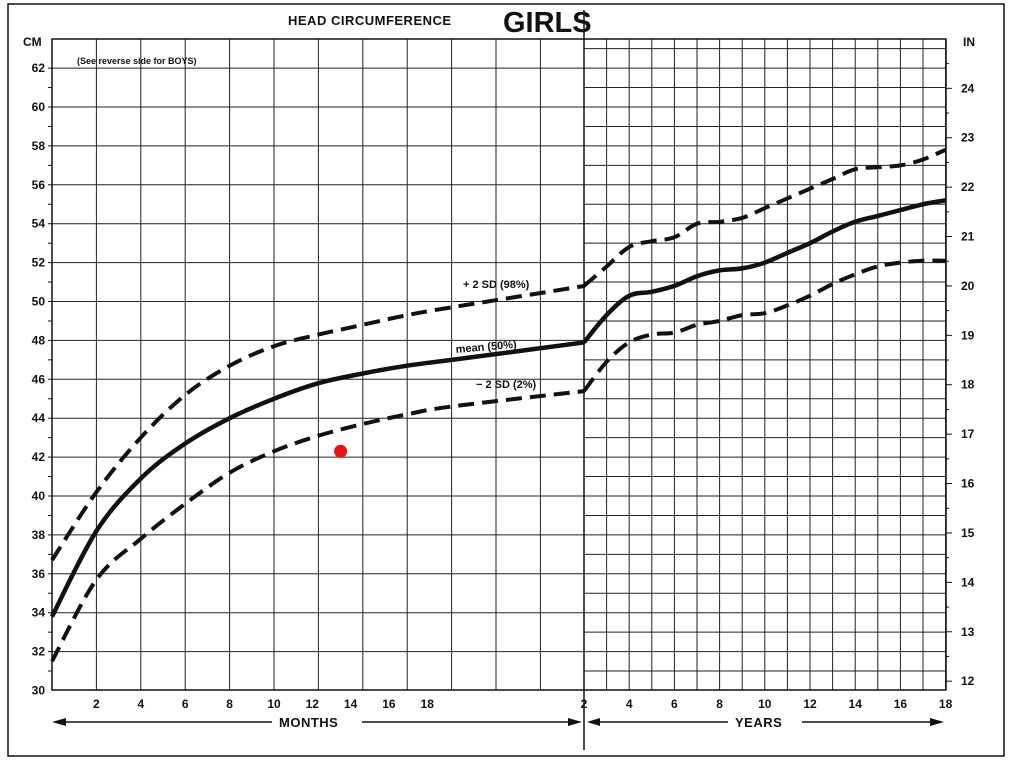 This screenshot has width=1024, height=773. I want to click on y-right-tick-label: 15, so click(968, 533).